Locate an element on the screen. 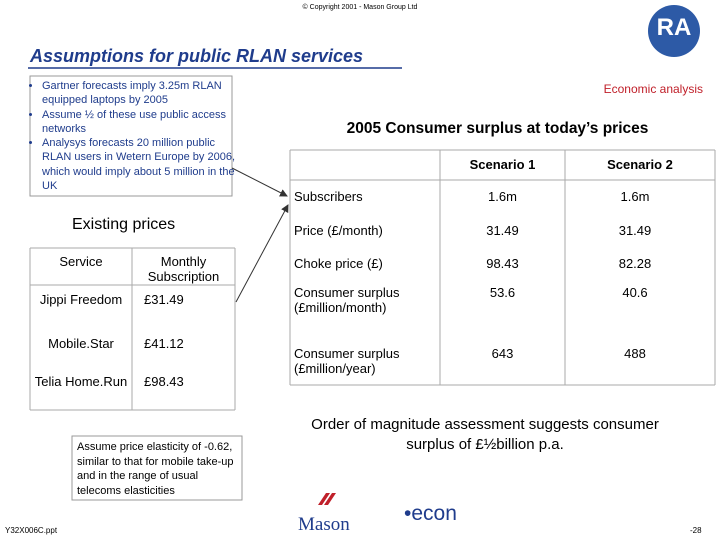  row-label: Price (£/month) is located at coordinates (338, 230).